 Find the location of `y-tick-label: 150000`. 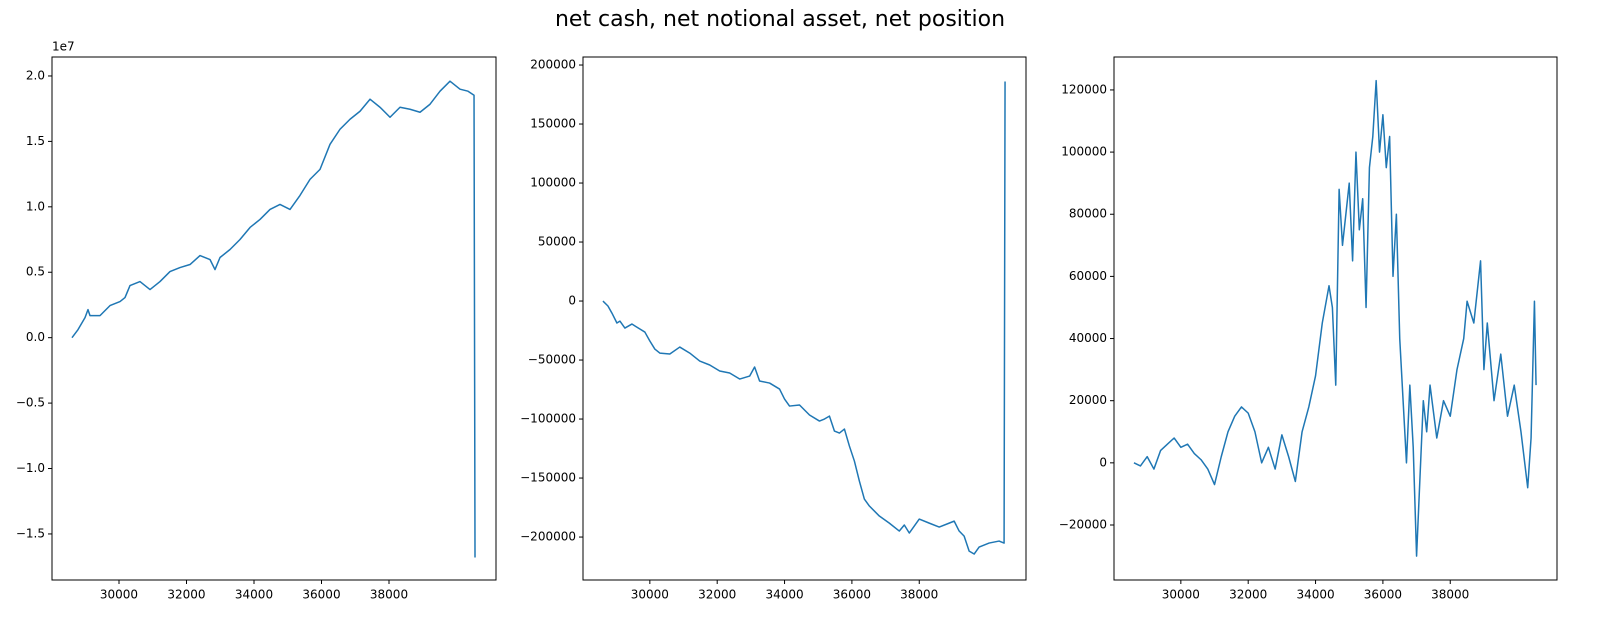

y-tick-label: 150000 is located at coordinates (553, 124).